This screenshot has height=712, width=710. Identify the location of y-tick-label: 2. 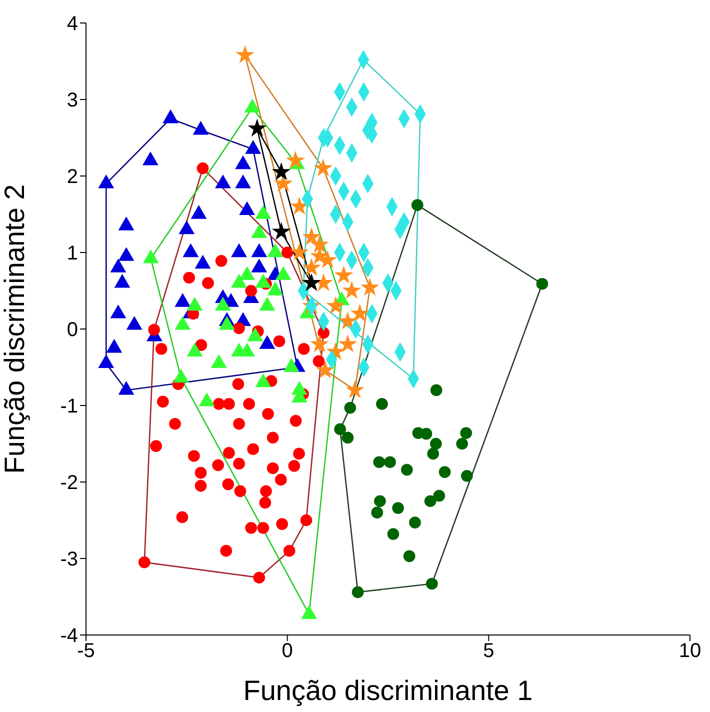
(72, 177).